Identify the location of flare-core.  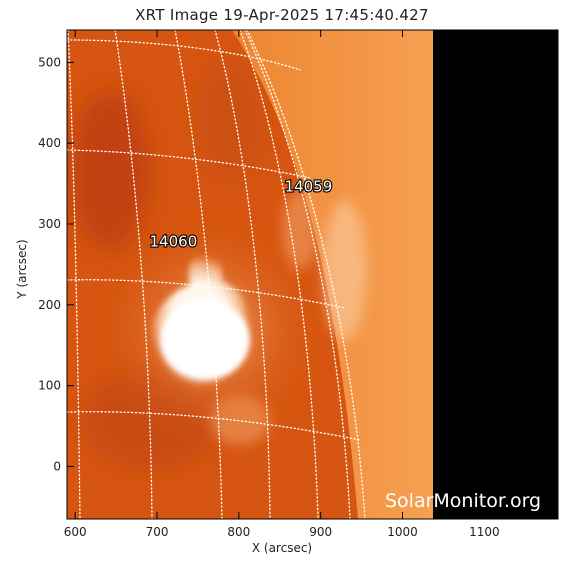
(200, 321).